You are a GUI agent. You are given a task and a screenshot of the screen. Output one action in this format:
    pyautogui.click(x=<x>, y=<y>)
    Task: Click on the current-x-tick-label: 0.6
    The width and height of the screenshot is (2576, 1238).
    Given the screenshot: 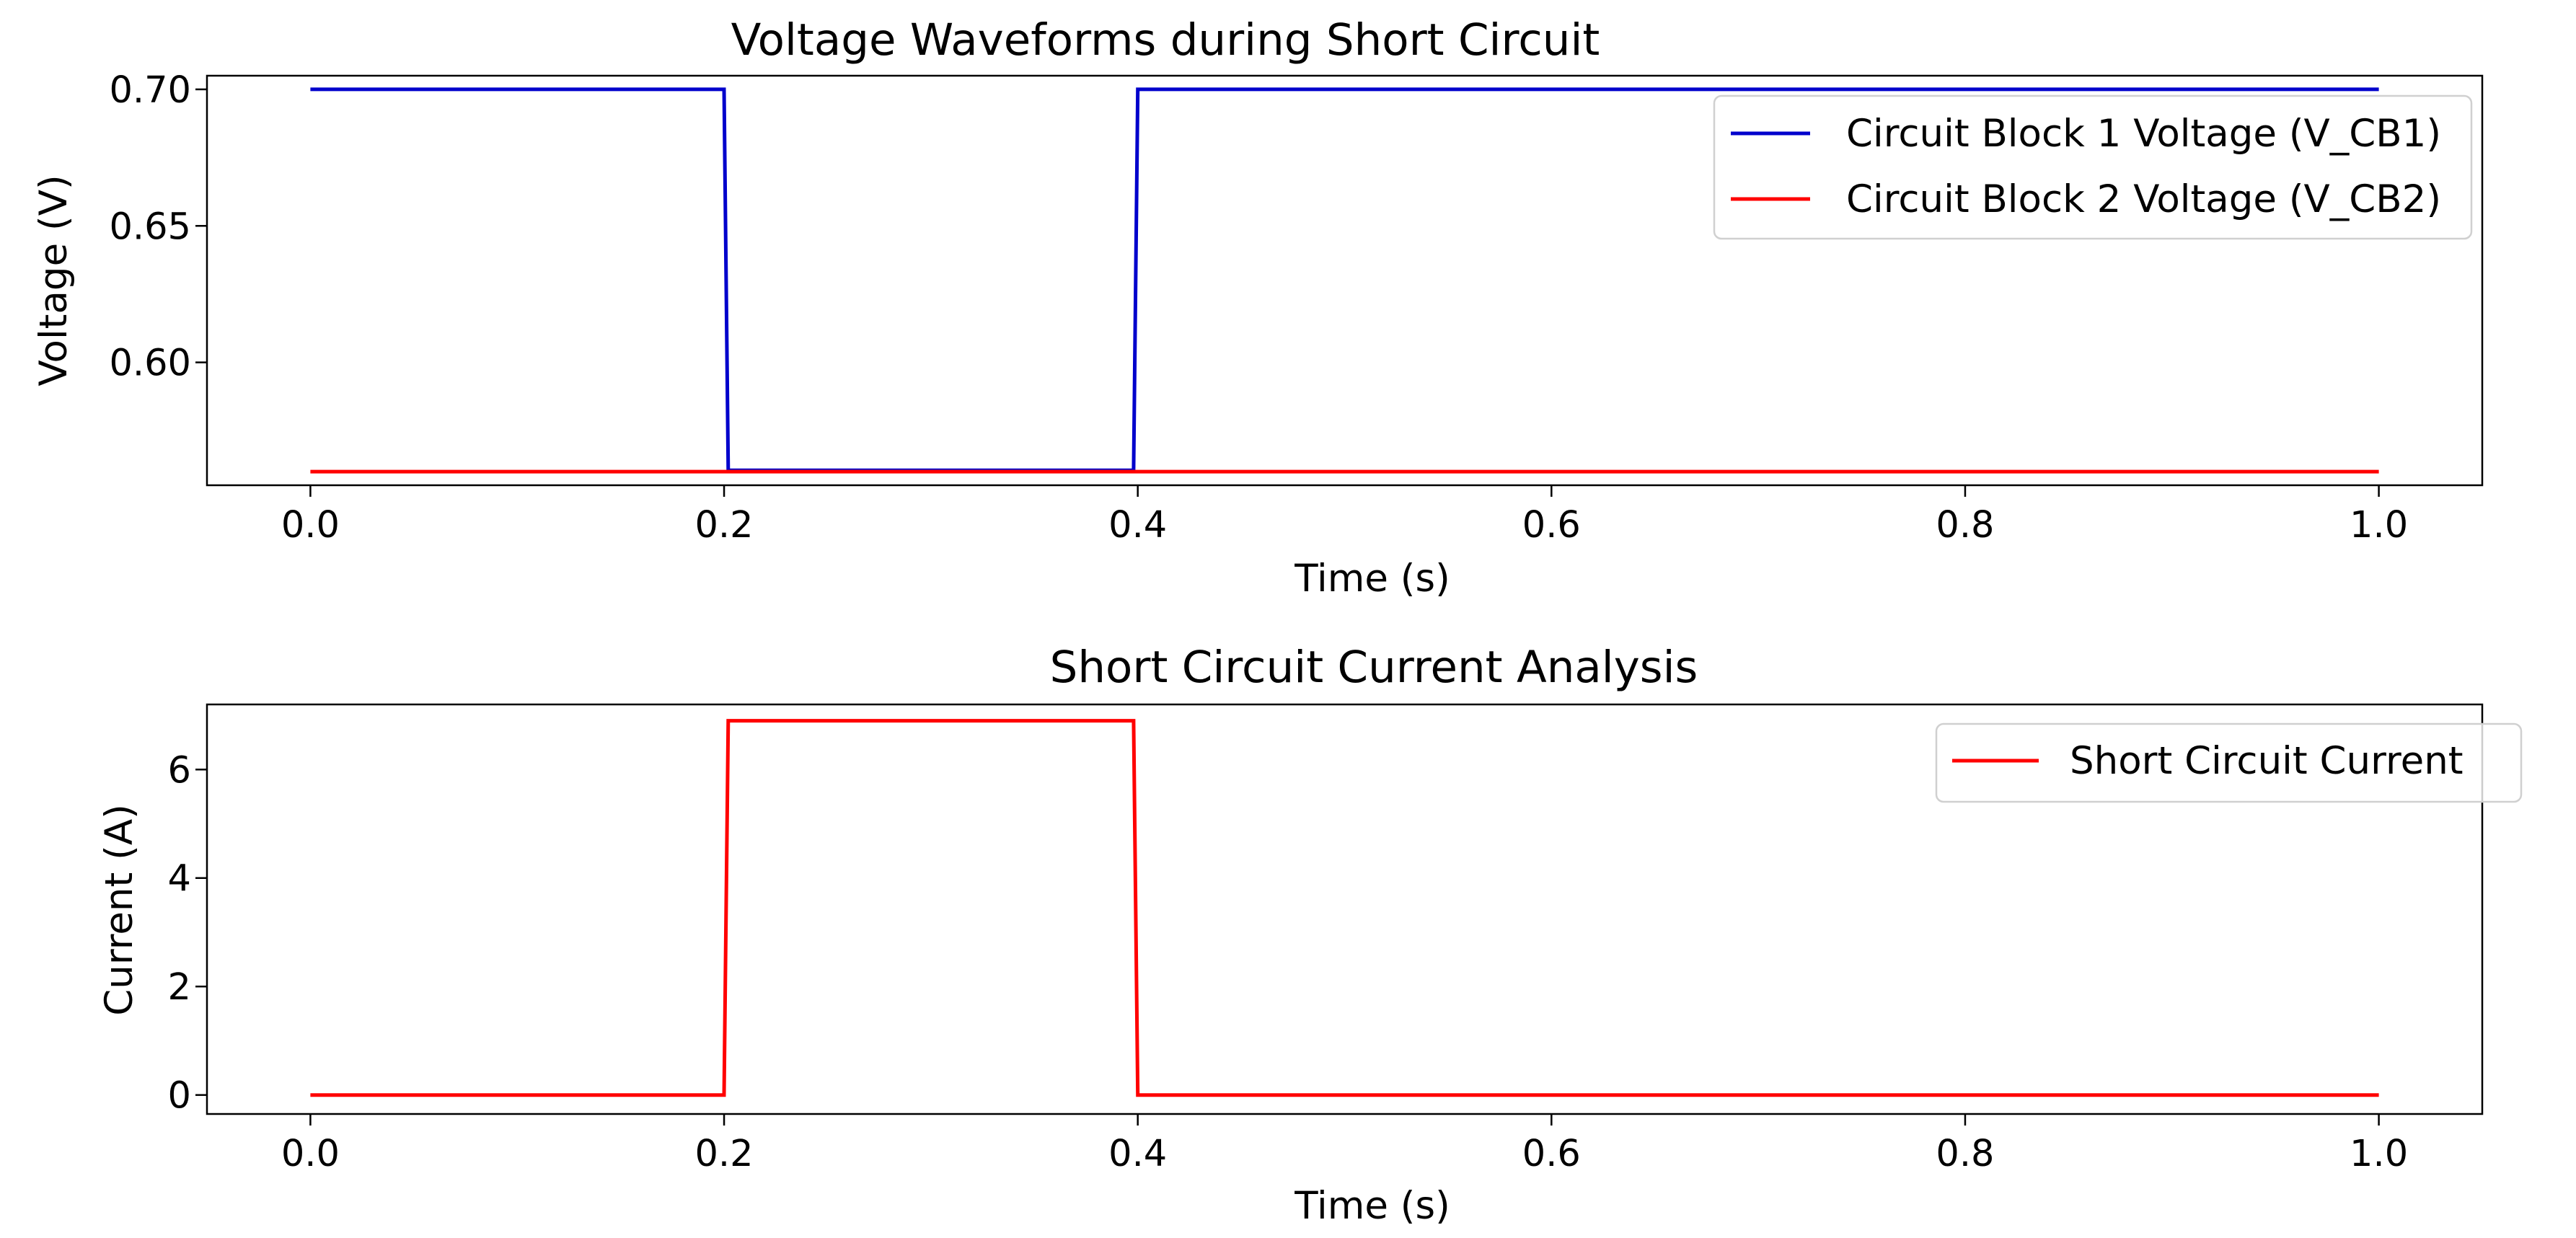 What is the action you would take?
    pyautogui.click(x=1551, y=1154)
    